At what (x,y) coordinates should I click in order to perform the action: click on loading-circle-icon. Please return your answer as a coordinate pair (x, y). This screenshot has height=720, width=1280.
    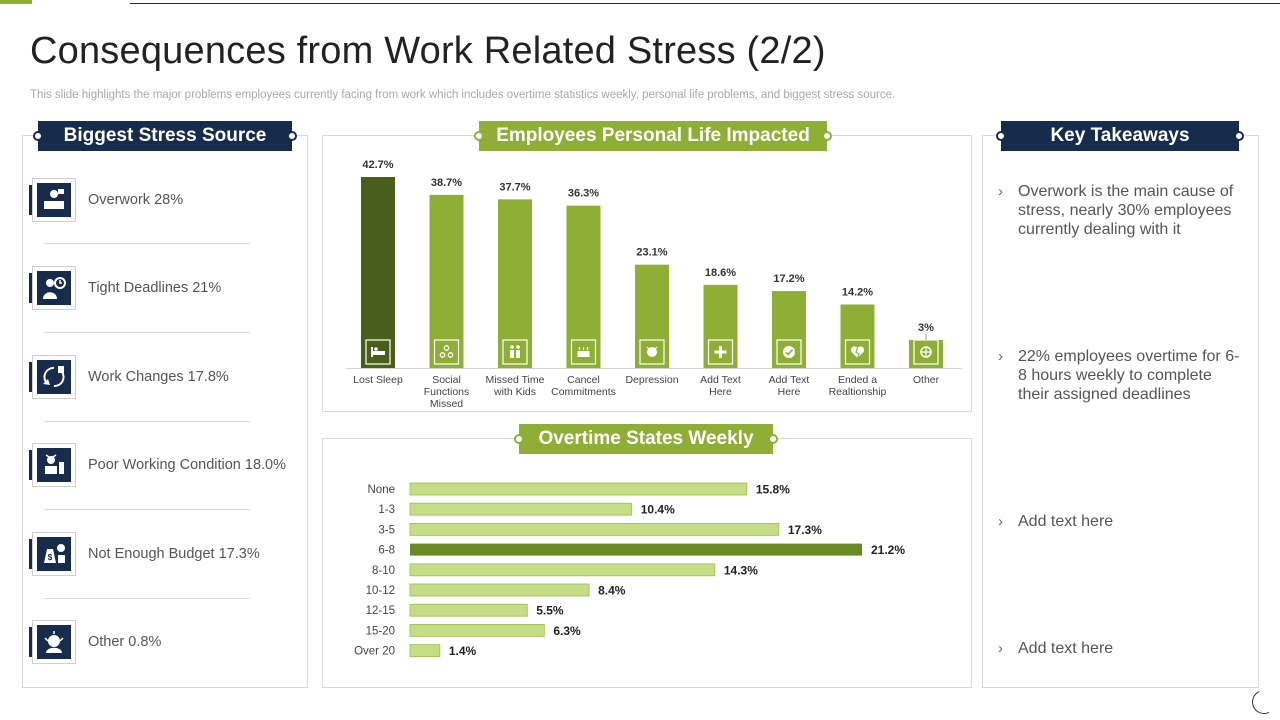
    Looking at the image, I should click on (1264, 702).